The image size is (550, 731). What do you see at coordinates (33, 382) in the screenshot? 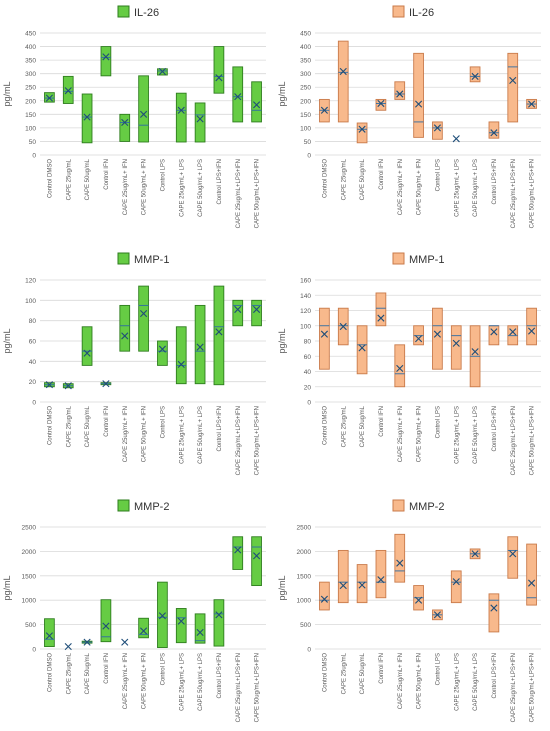
I see `y-tick-label: 20` at bounding box center [33, 382].